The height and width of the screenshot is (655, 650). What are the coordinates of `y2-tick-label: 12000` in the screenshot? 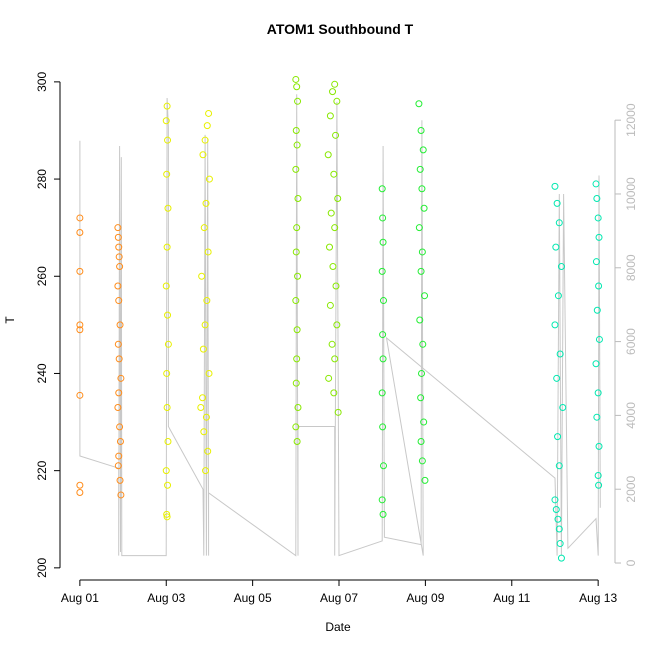 It's located at (631, 120).